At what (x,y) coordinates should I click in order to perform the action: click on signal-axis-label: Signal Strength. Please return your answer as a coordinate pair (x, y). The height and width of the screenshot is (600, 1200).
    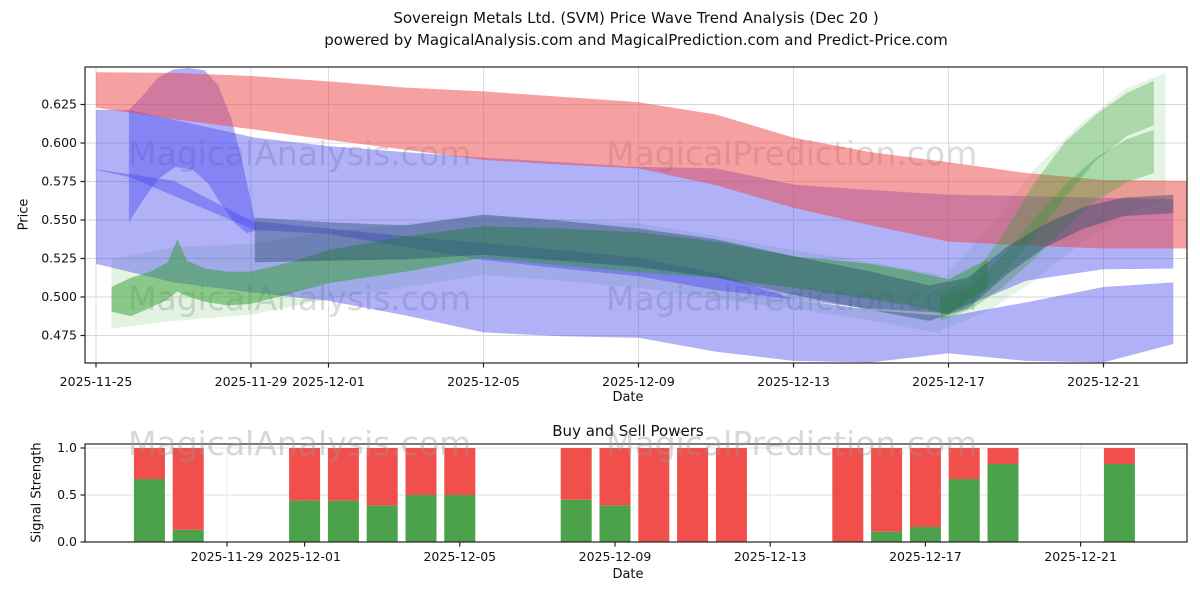
    Looking at the image, I should click on (37, 492).